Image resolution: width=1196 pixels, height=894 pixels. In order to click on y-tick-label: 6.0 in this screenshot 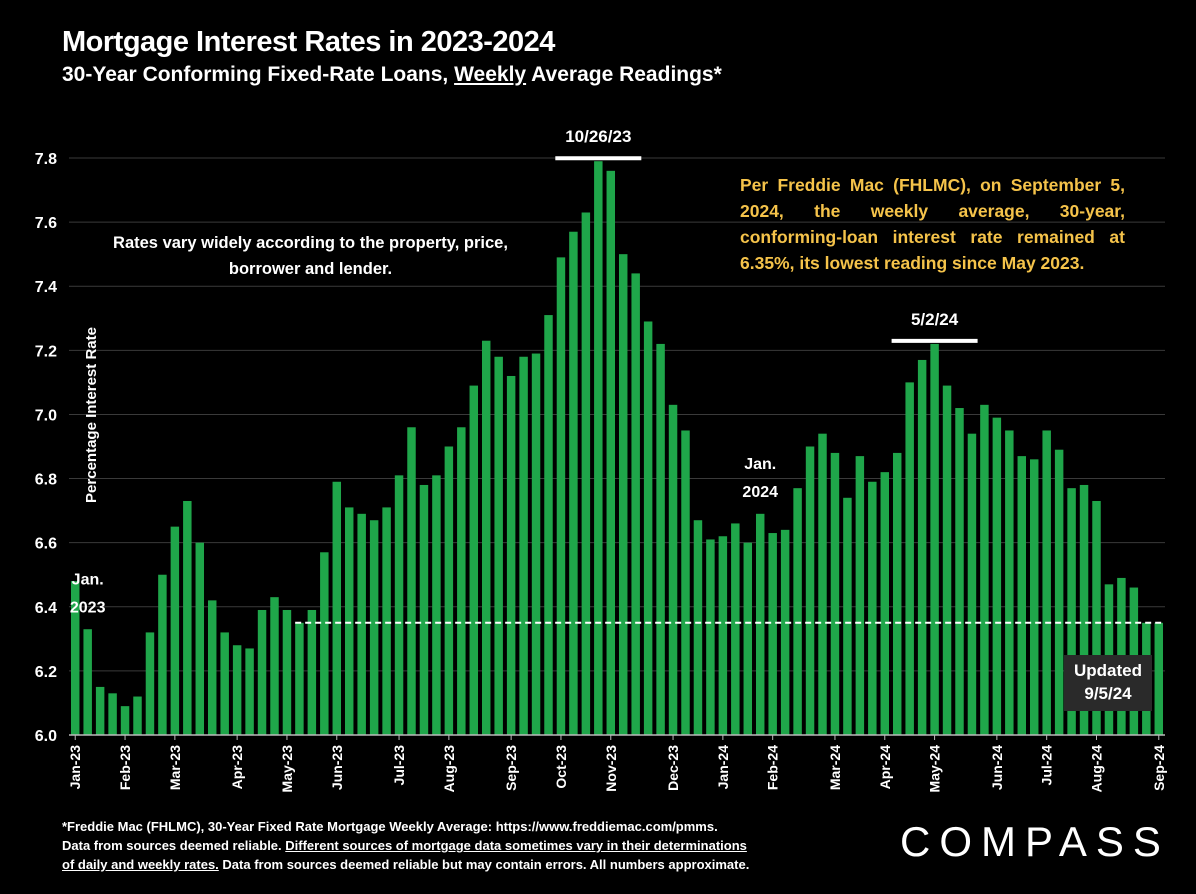, I will do `click(46, 736)`.